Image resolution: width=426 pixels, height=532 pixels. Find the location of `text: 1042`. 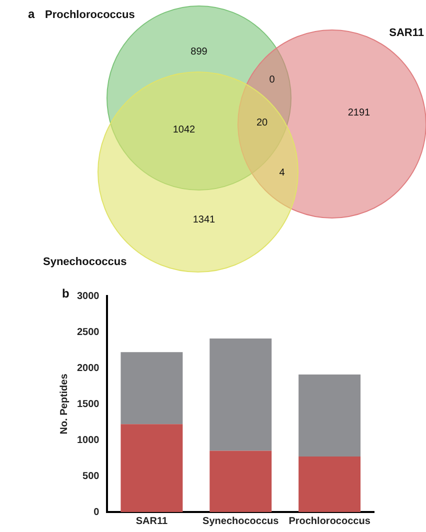

text: 1042 is located at coordinates (184, 130).